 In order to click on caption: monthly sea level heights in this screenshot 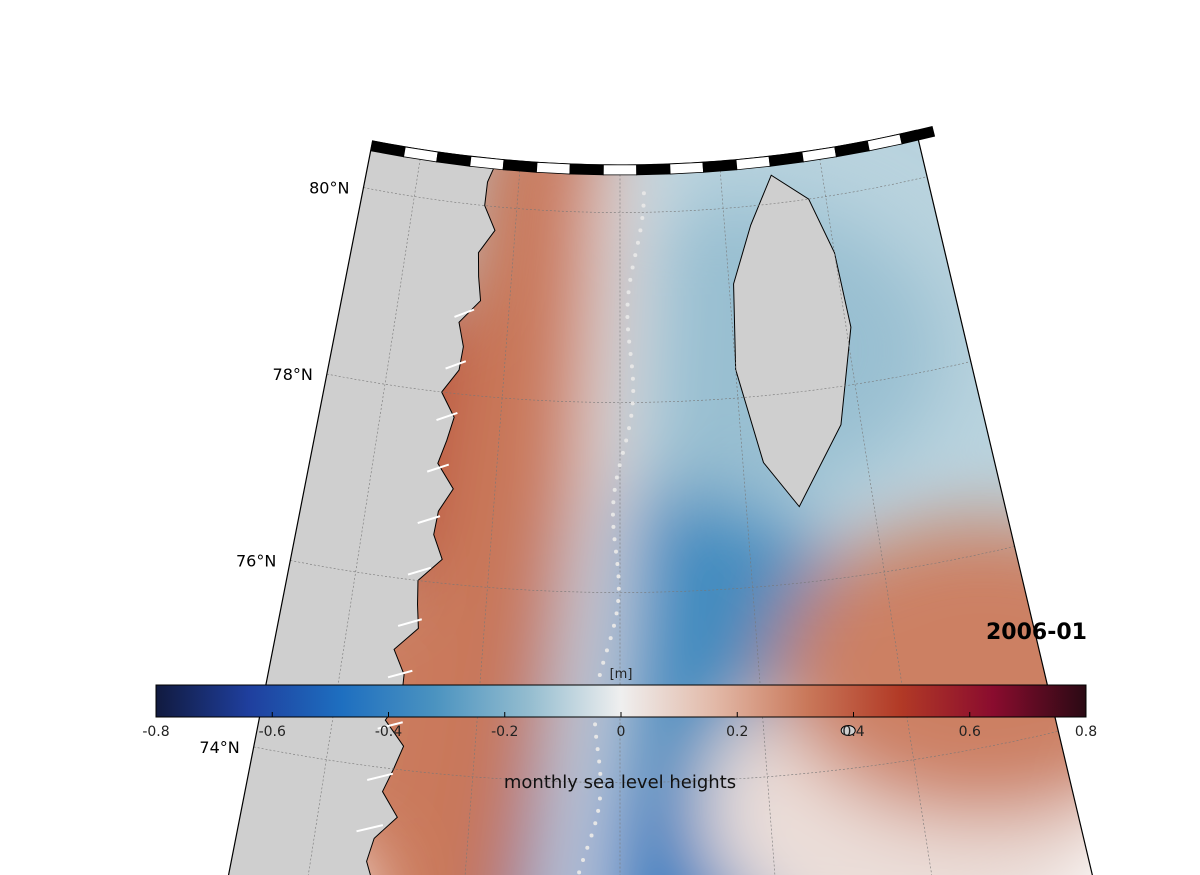, I will do `click(620, 782)`.